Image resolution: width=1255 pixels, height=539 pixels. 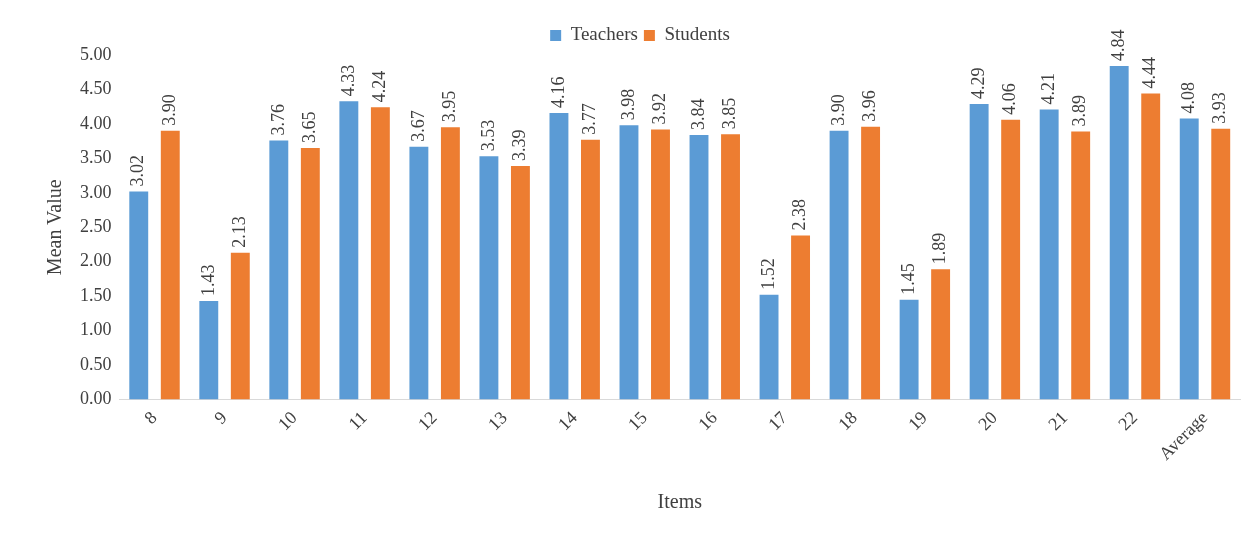 What do you see at coordinates (487, 135) in the screenshot?
I see `data-label: 3.53` at bounding box center [487, 135].